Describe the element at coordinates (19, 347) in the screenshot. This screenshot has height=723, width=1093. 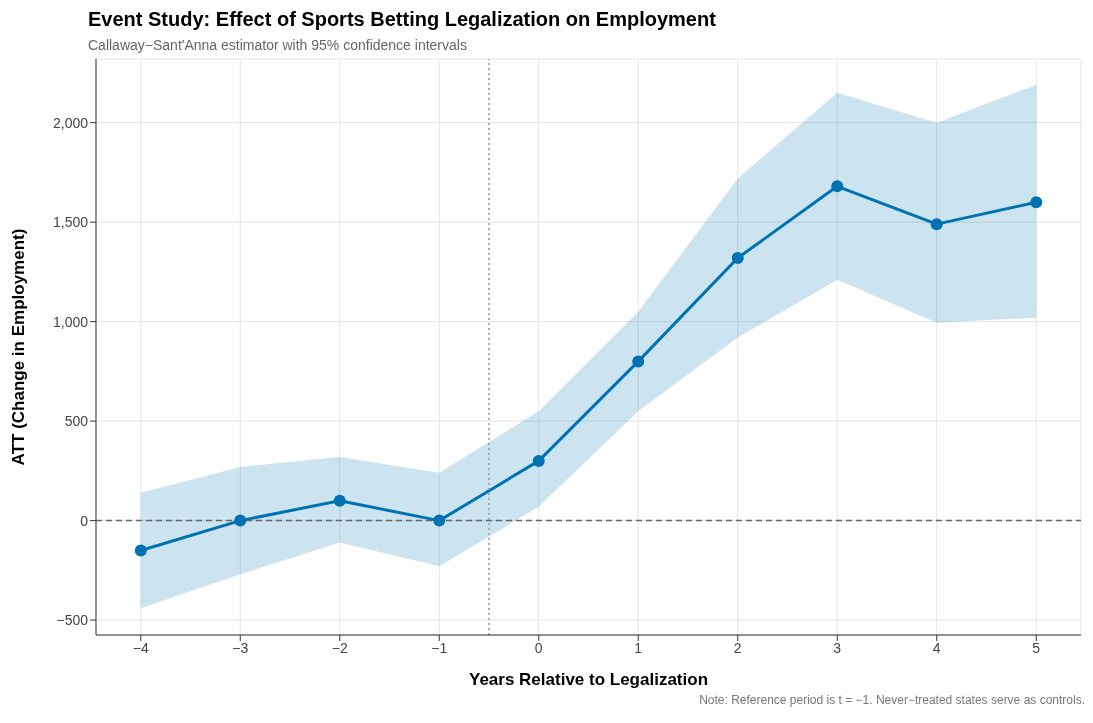
I see `y-axis-title: ATT (Change in Employment)` at that location.